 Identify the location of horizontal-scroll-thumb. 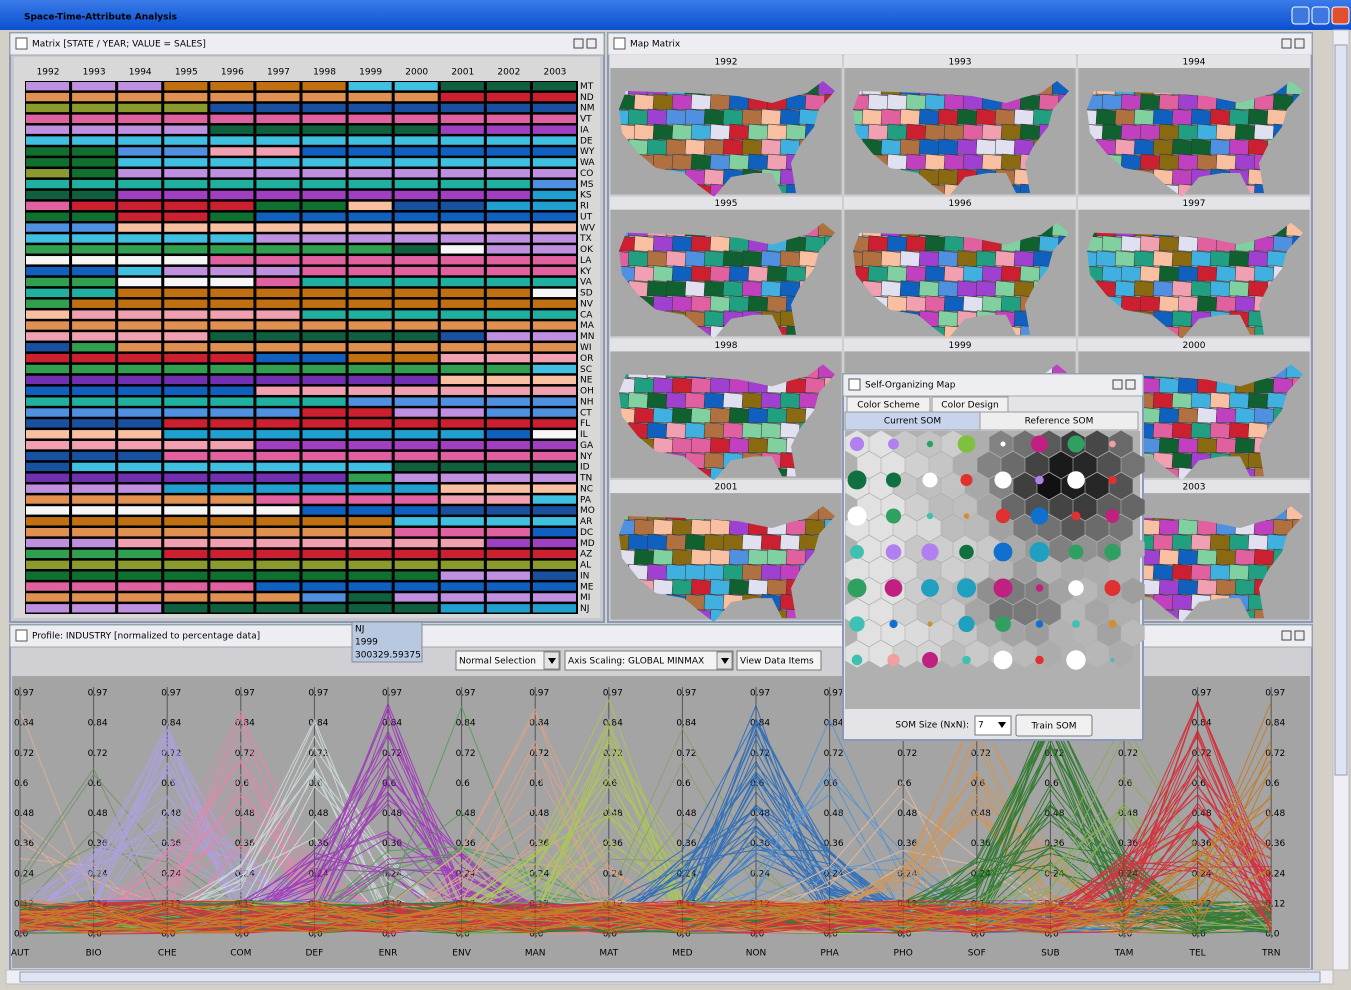
(670, 977).